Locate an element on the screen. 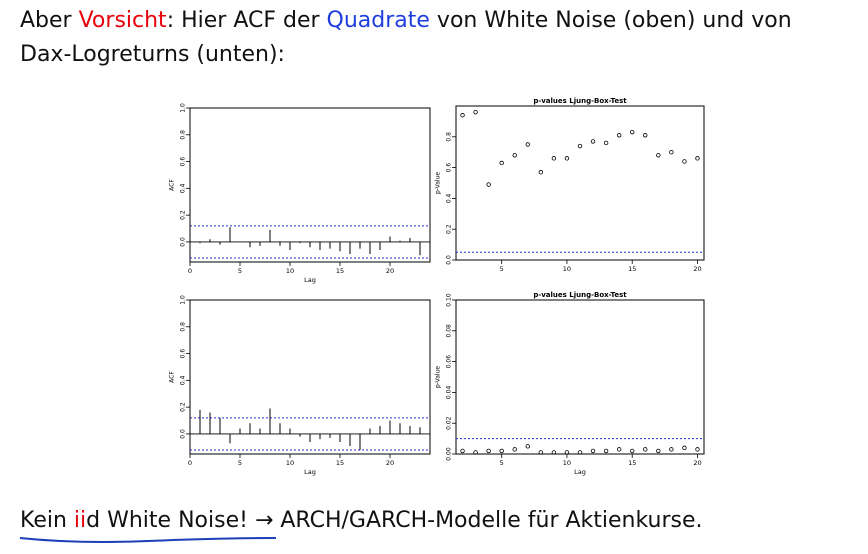 This screenshot has width=868, height=554. intro-part2: : Hier ACF der is located at coordinates (246, 20).